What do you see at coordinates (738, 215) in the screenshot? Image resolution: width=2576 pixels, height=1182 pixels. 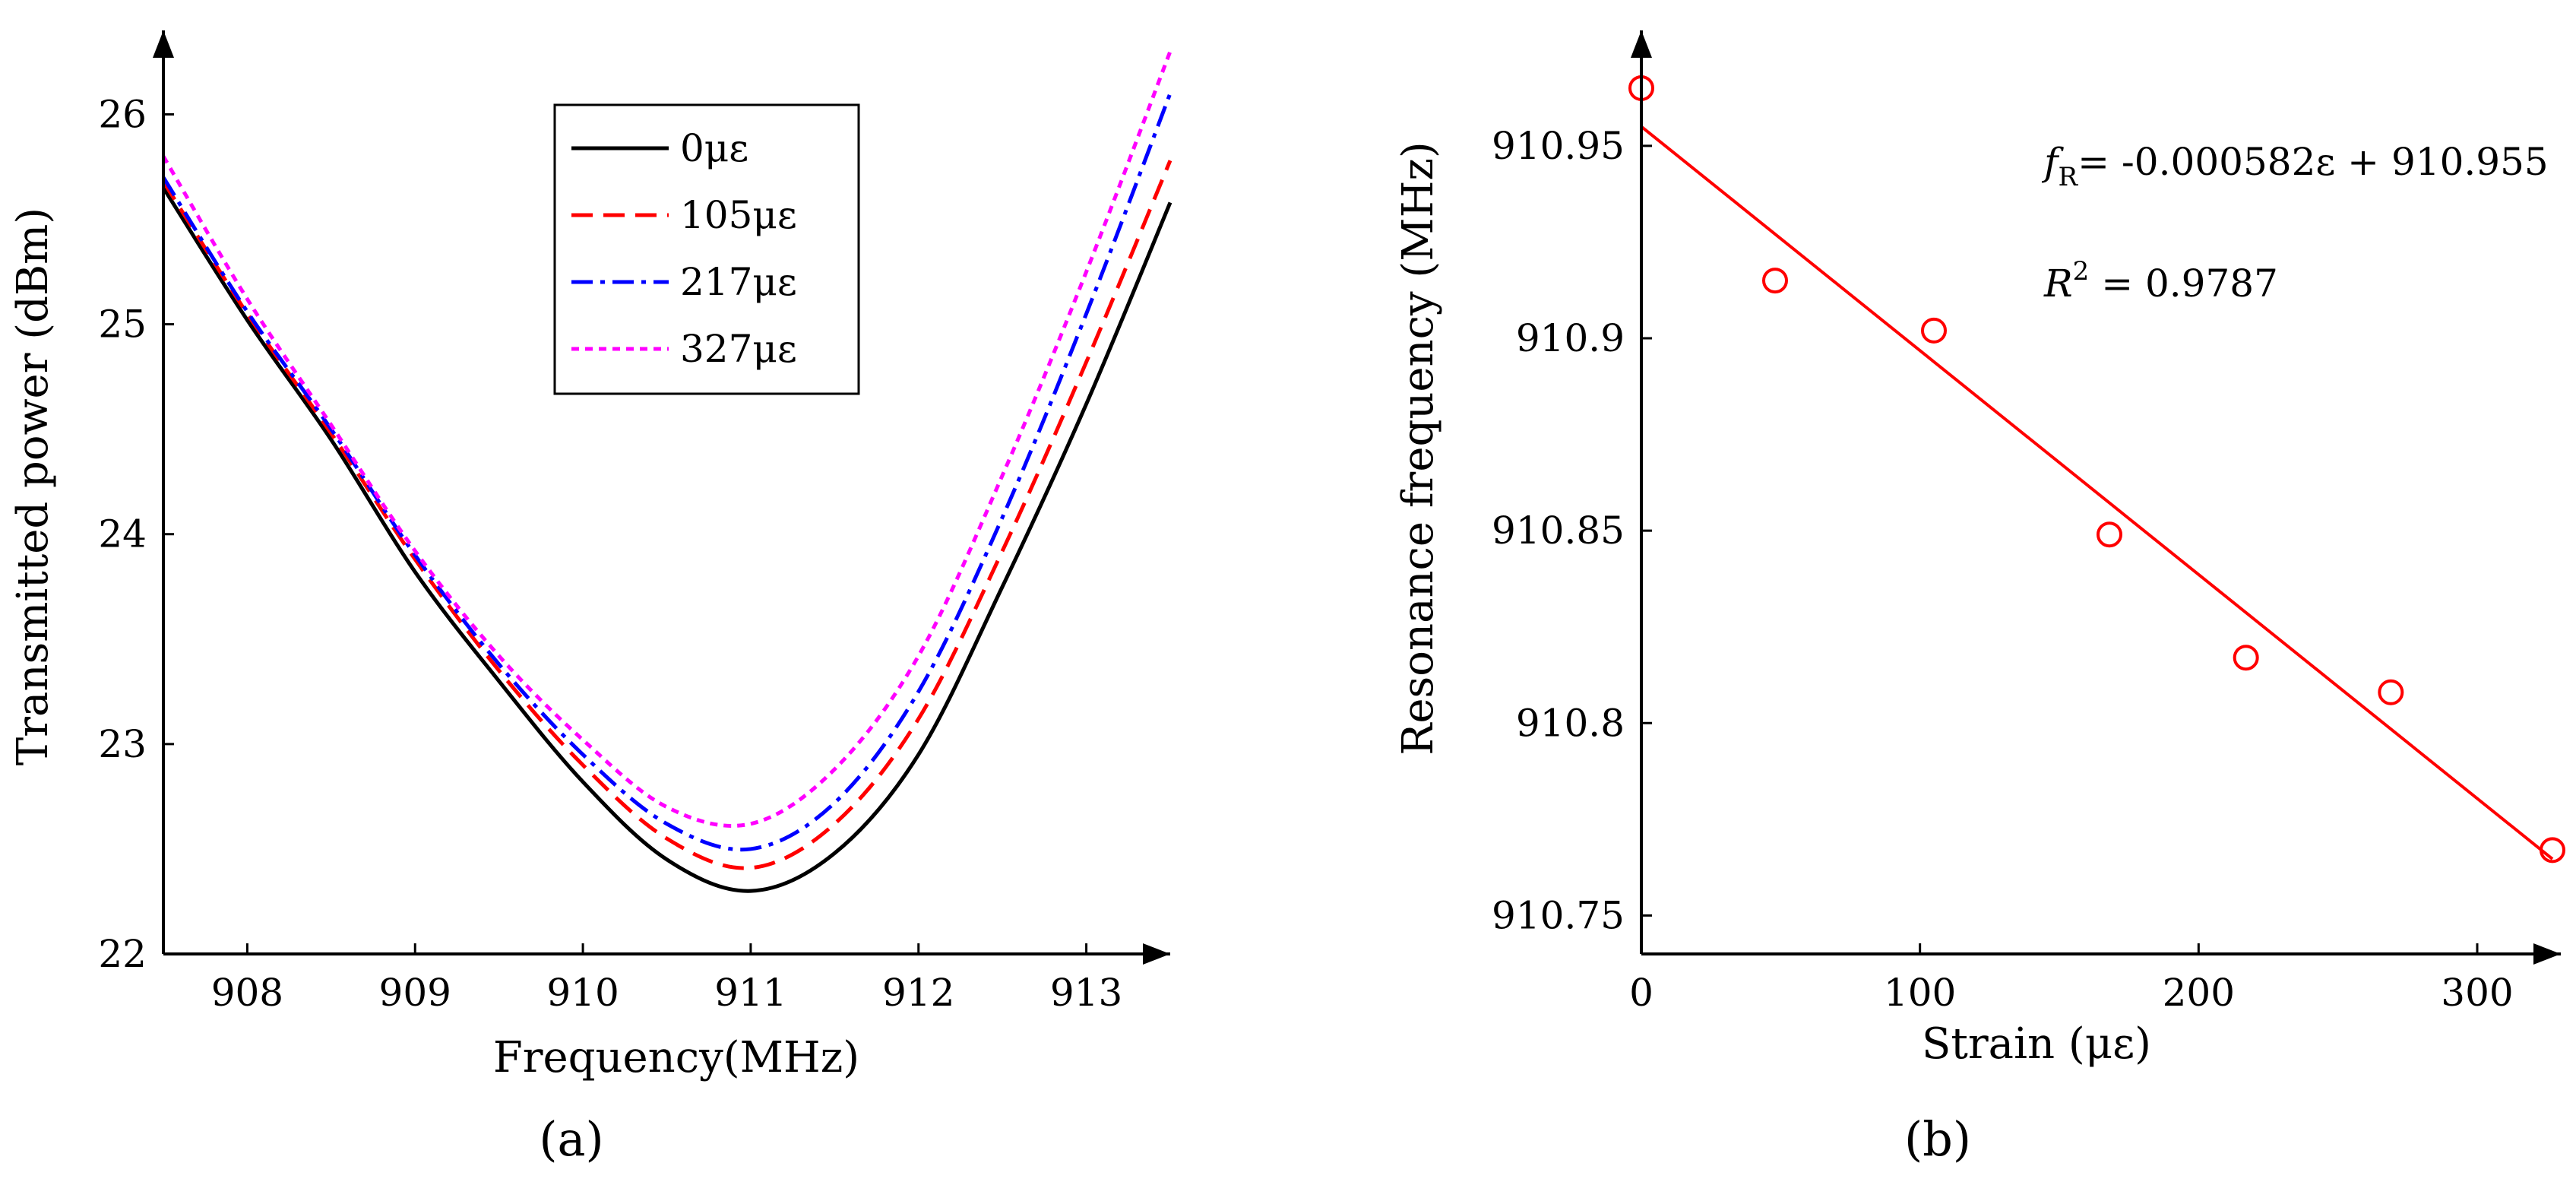 I see `legend-label-1: 105με` at bounding box center [738, 215].